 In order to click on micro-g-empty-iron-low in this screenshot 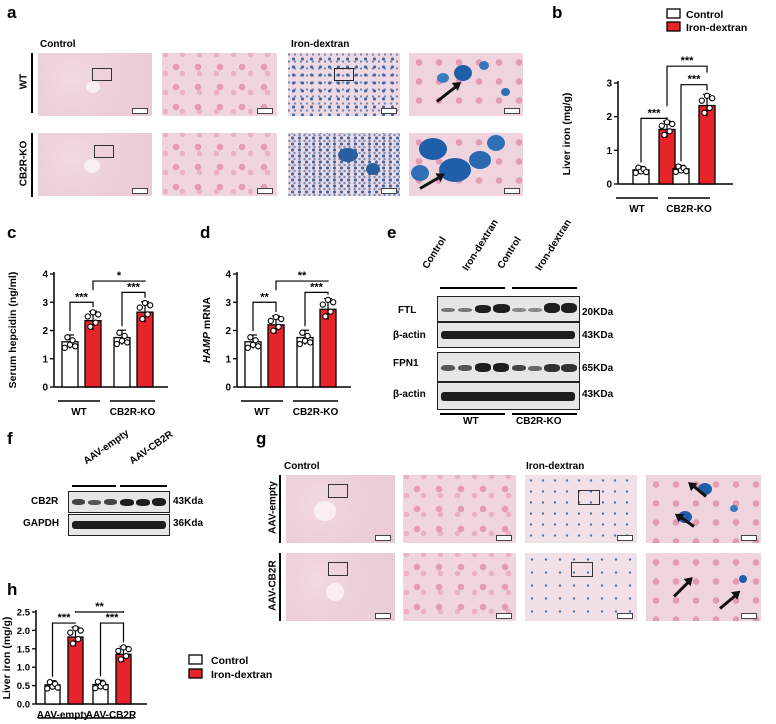, I will do `click(581, 509)`.